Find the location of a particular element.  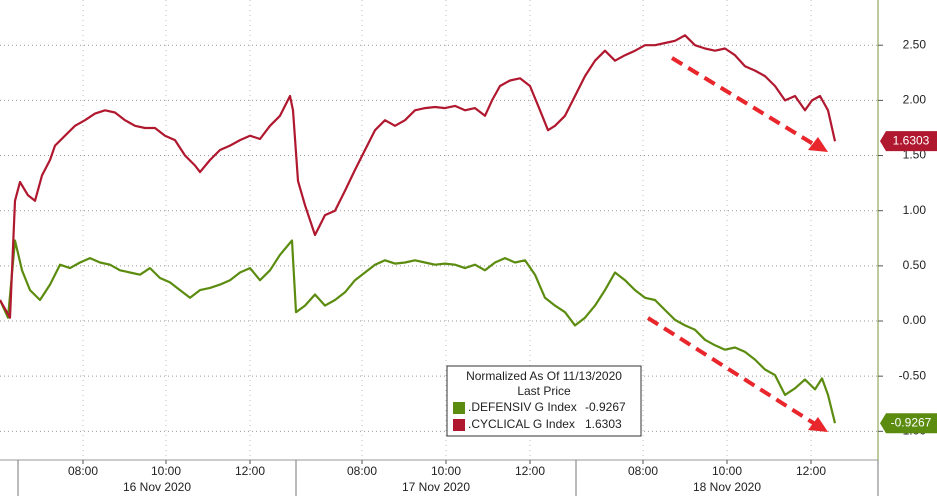

annotation-arrows is located at coordinates (737, 244).